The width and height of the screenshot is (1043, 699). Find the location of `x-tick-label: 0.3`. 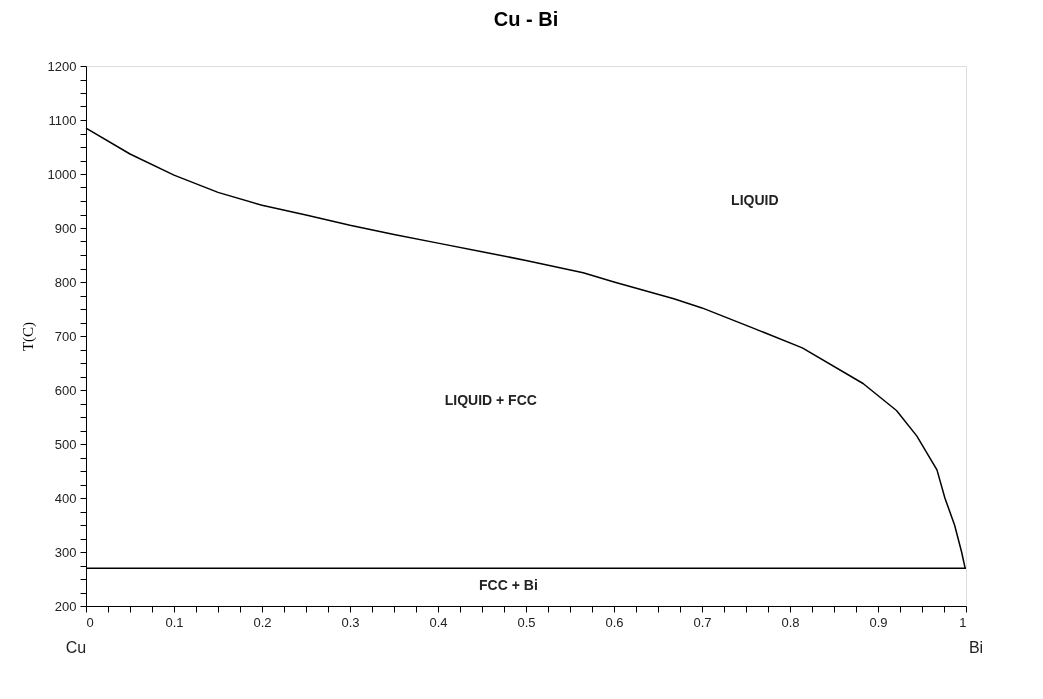

x-tick-label: 0.3 is located at coordinates (350, 622).